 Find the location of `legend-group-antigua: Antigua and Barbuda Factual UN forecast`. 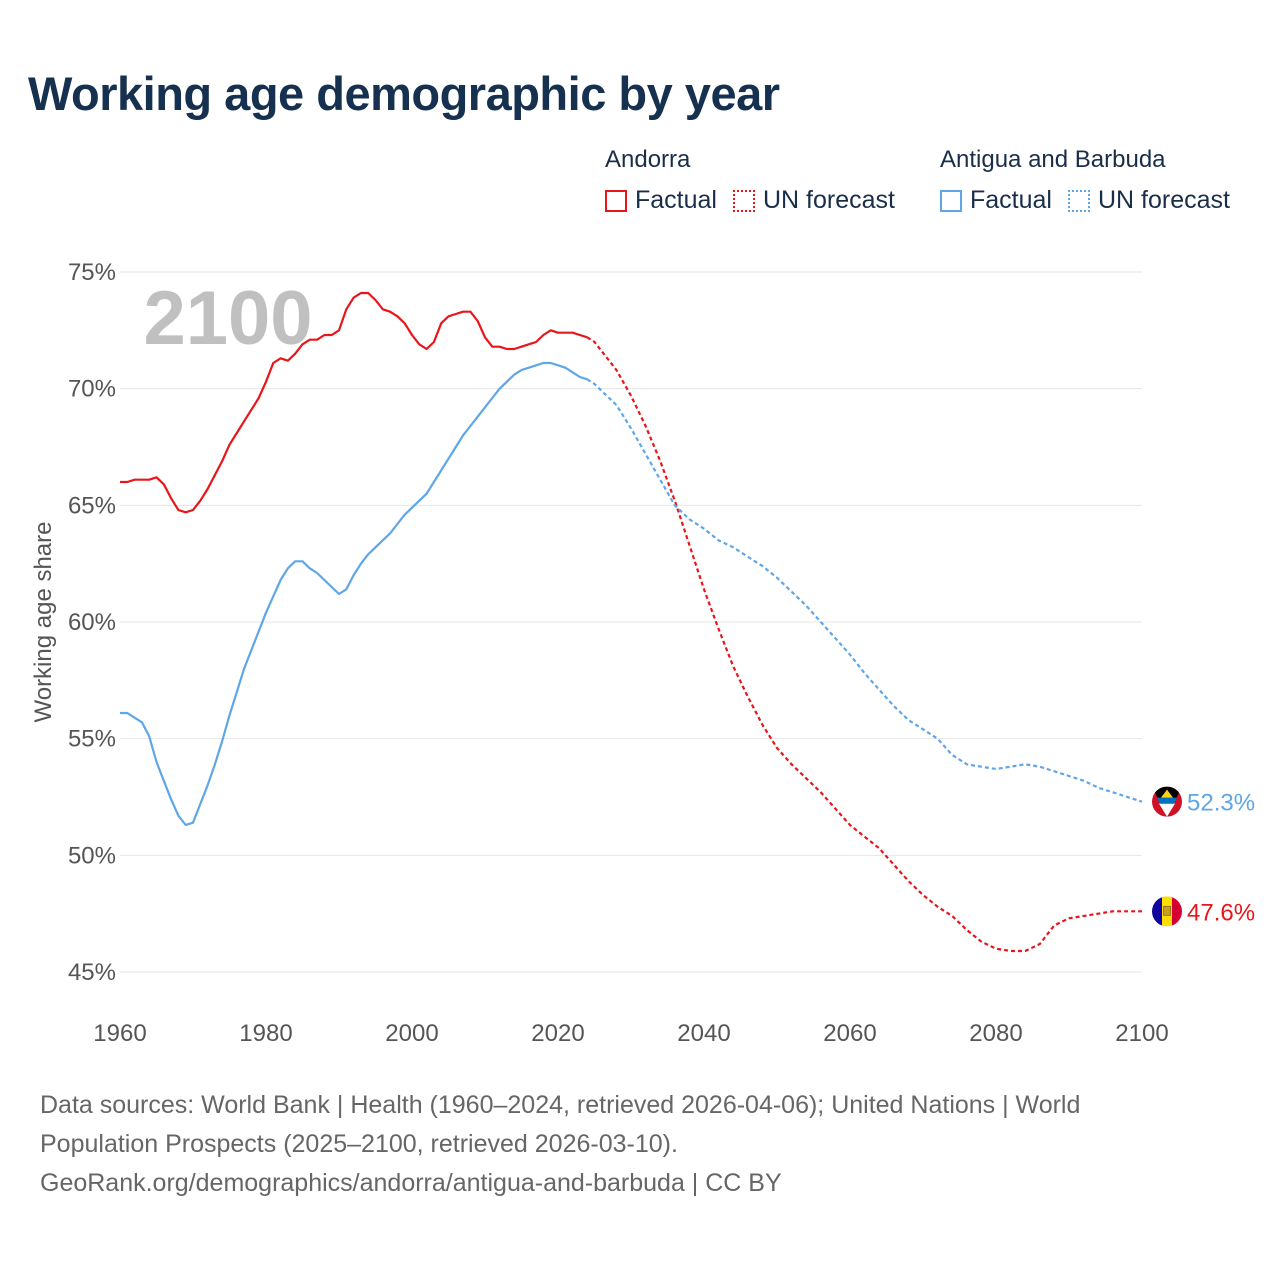

legend-group-antigua: Antigua and Barbuda Factual UN forecast is located at coordinates (1093, 179).